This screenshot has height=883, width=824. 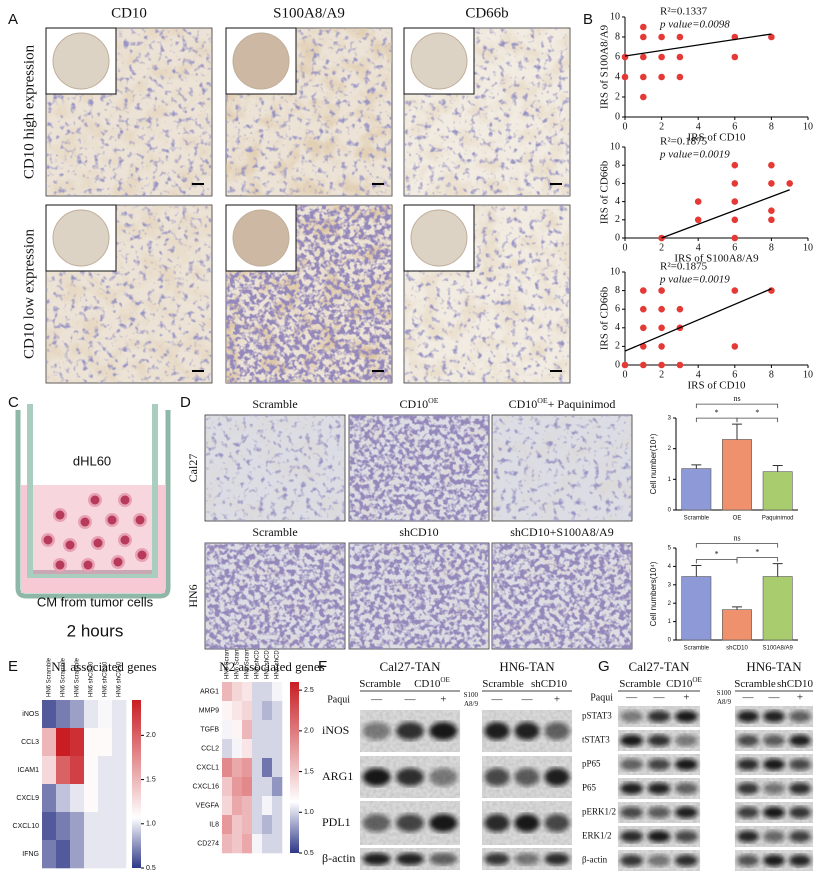 What do you see at coordinates (716, 138) in the screenshot?
I see `x-axis-label: IRS of CD10` at bounding box center [716, 138].